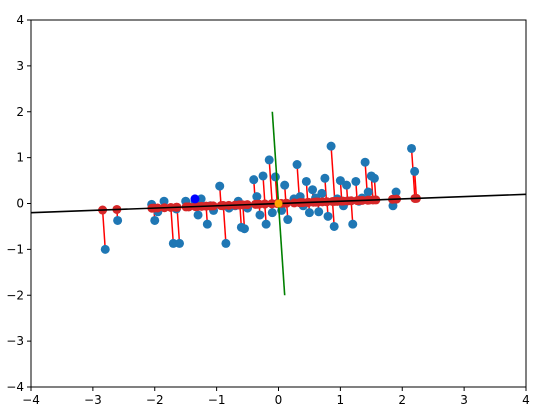  Describe the element at coordinates (279, 400) in the screenshot. I see `x-tick-label: 0` at that location.